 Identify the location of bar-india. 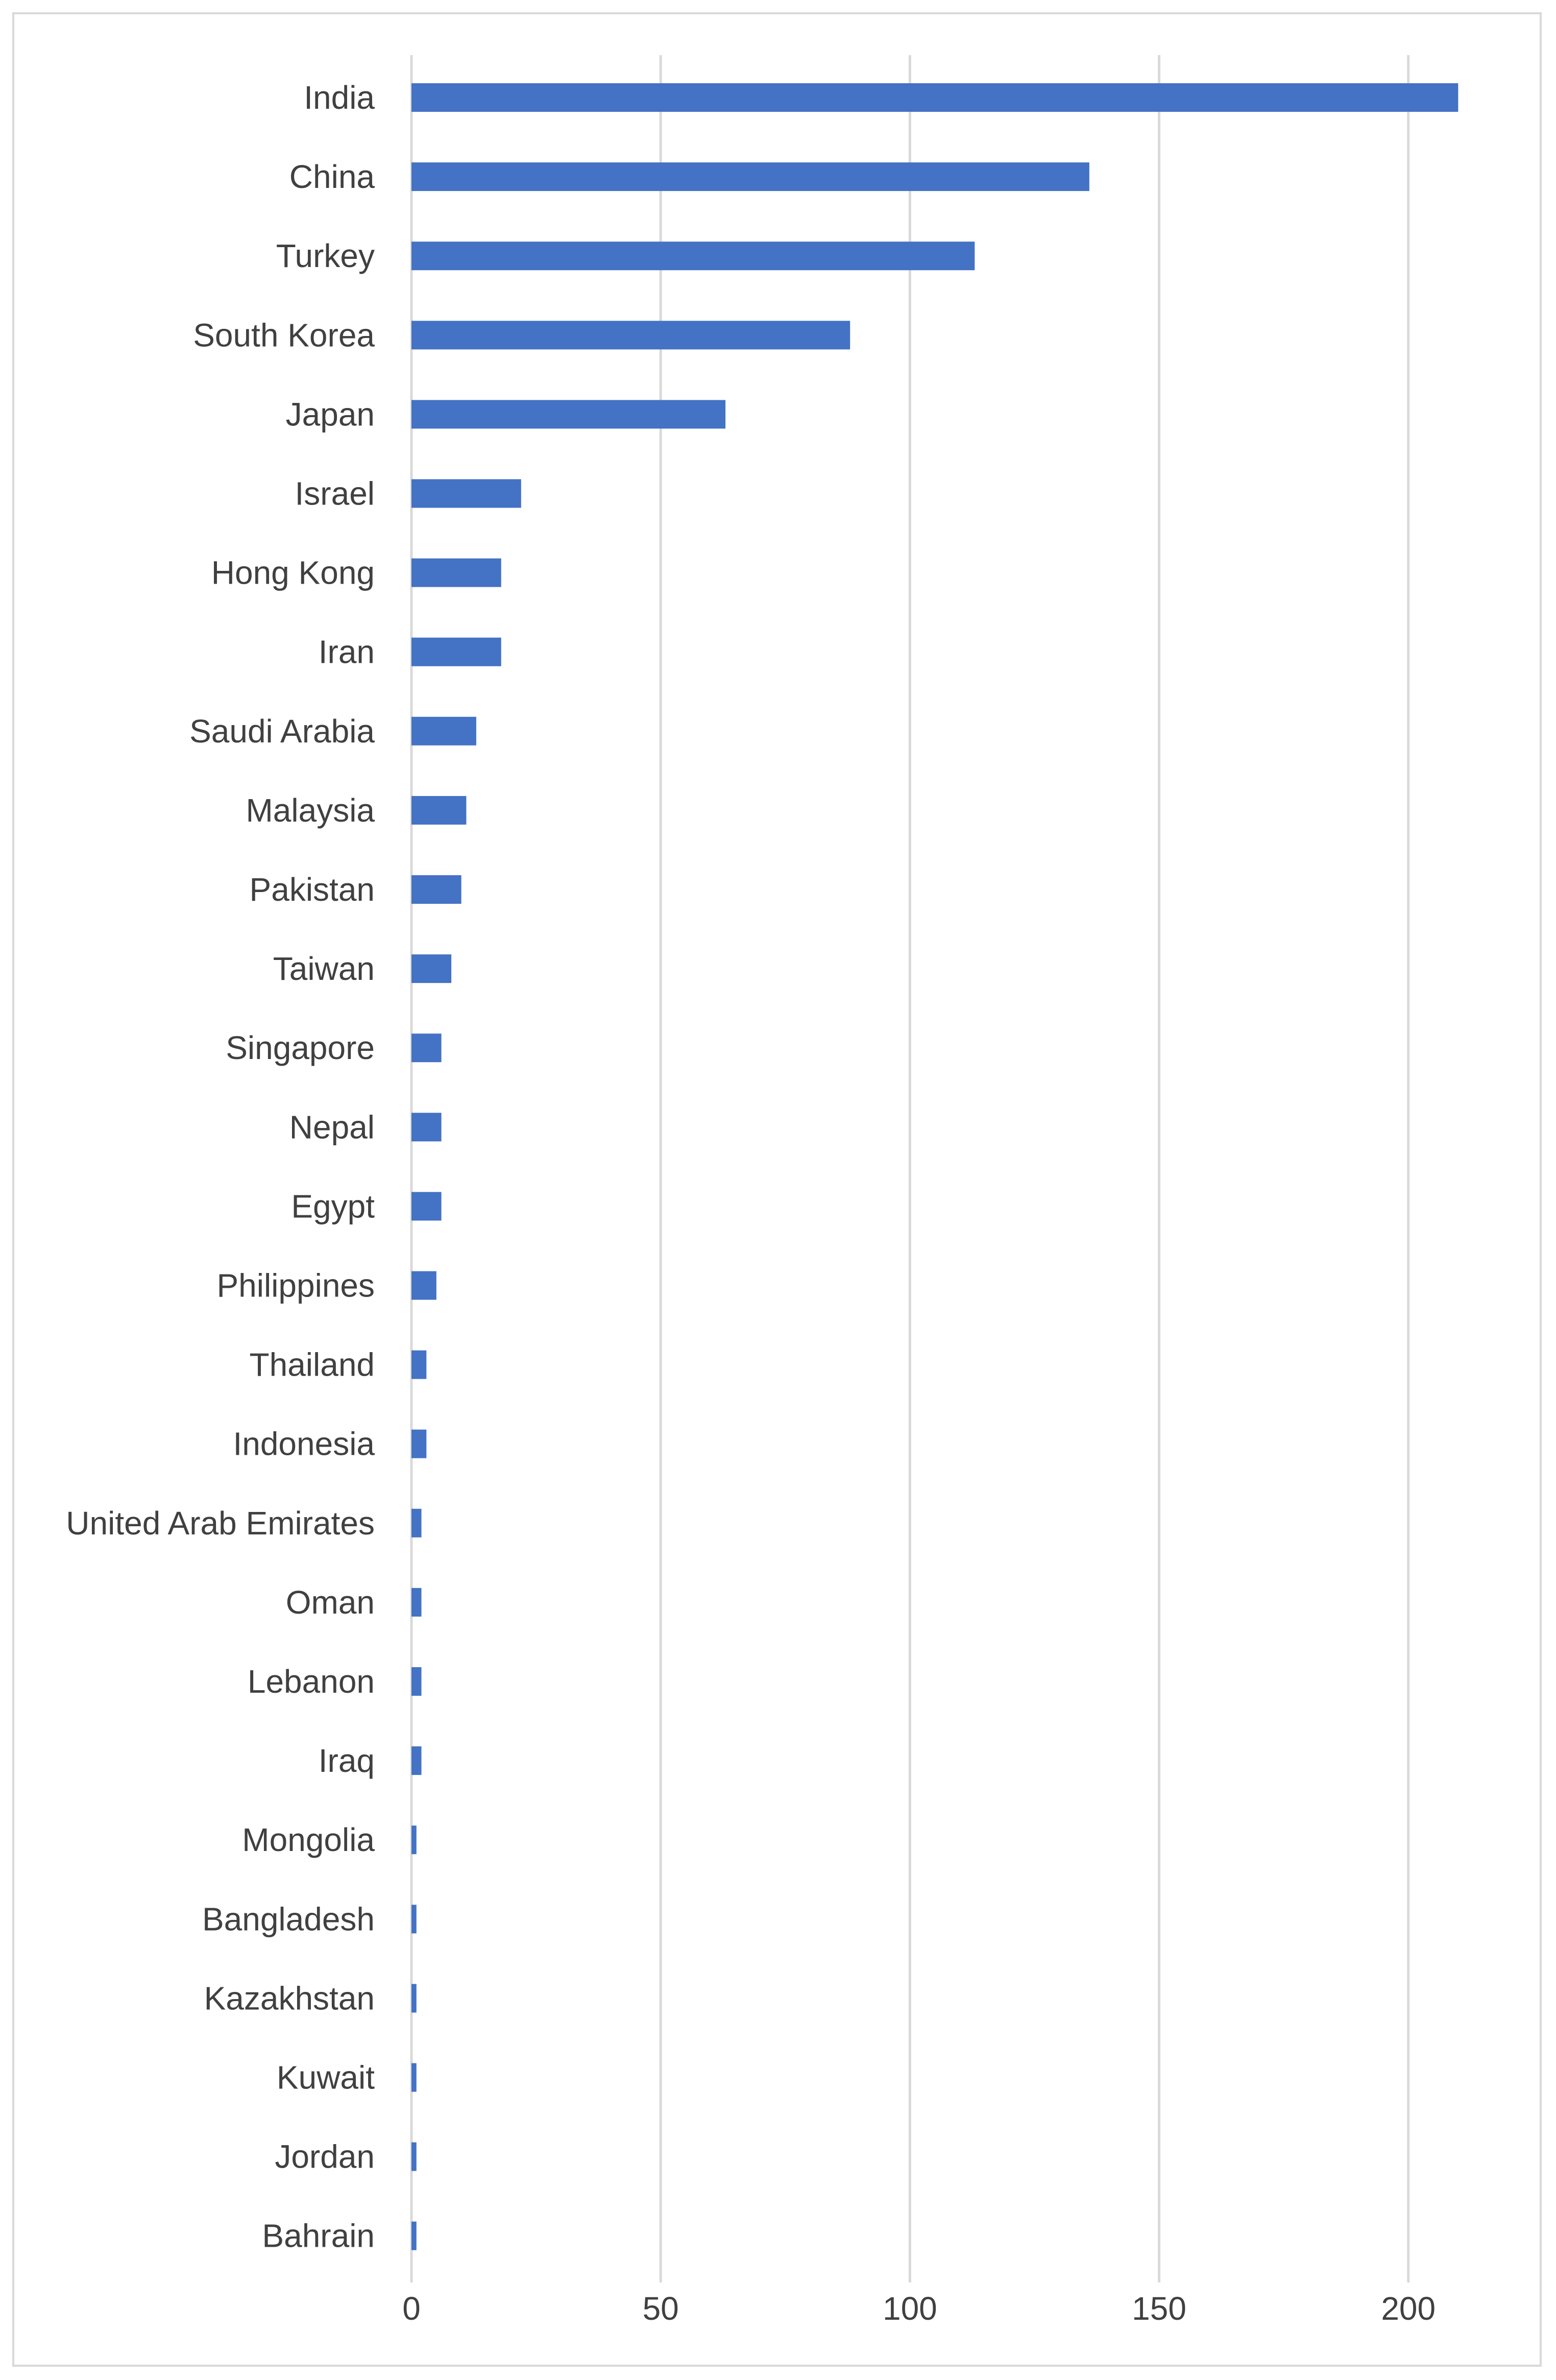
(935, 98).